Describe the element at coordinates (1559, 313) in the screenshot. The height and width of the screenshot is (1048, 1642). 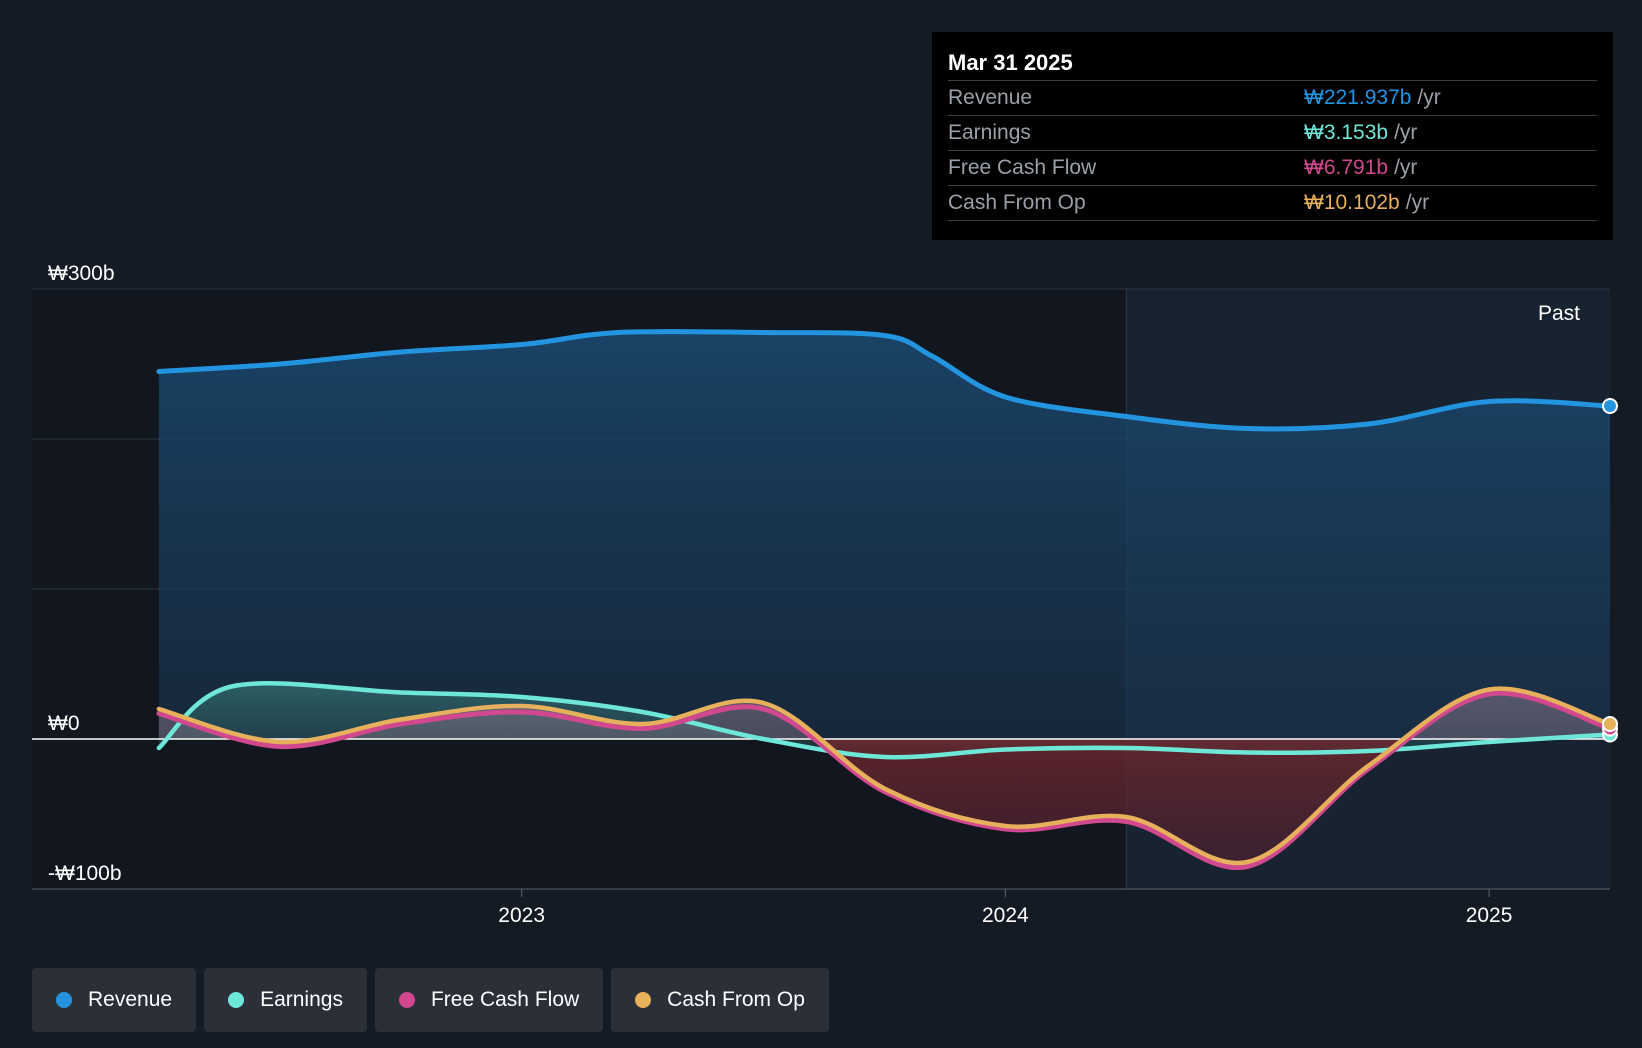
I see `past-label: Past` at that location.